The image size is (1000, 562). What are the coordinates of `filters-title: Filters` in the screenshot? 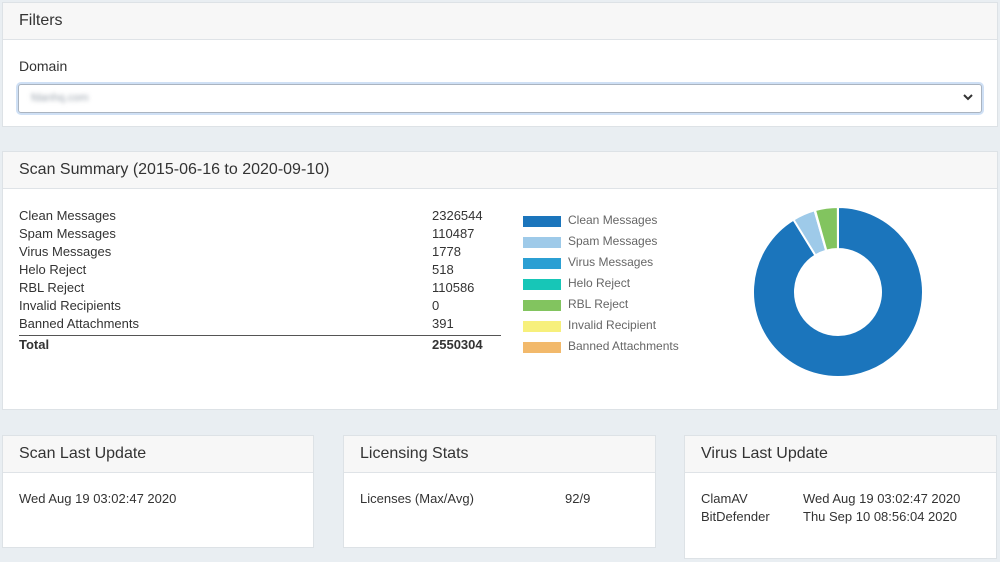 It's located at (500, 21).